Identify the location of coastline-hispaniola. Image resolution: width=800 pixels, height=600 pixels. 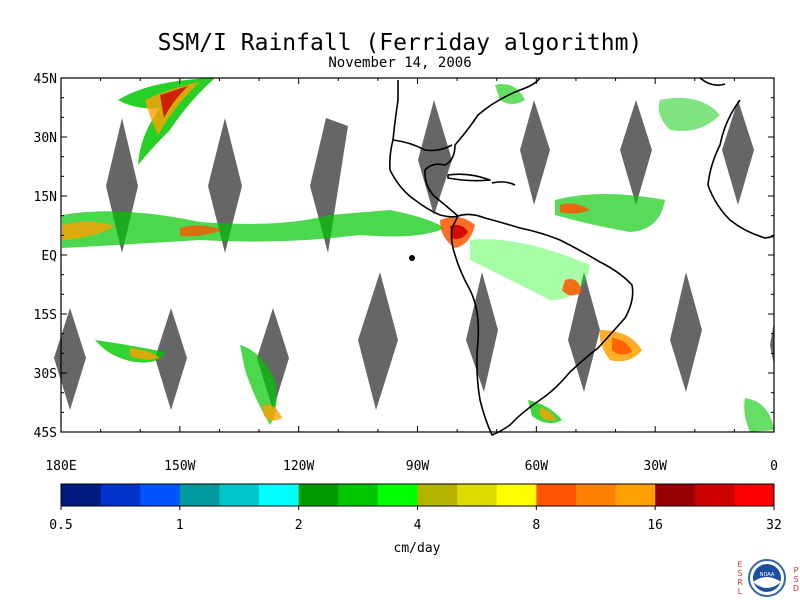
(503, 183).